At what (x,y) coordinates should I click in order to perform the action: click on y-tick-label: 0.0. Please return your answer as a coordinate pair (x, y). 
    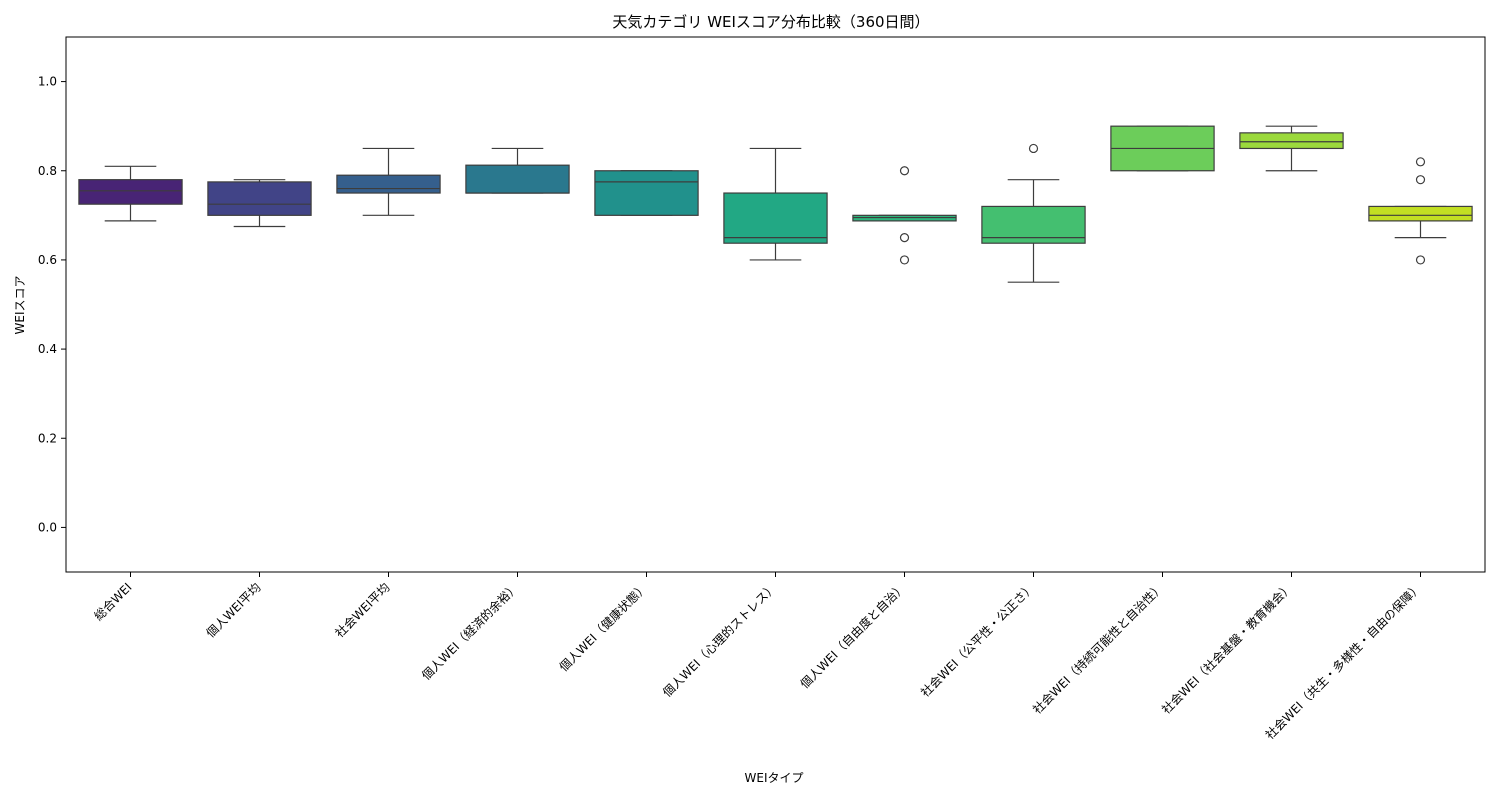
    Looking at the image, I should click on (47, 527).